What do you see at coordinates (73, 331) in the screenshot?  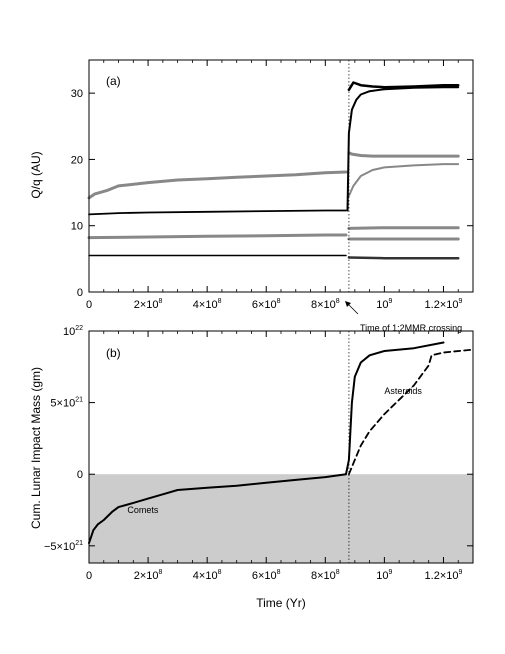 I see `y-tick-label: 1022` at bounding box center [73, 331].